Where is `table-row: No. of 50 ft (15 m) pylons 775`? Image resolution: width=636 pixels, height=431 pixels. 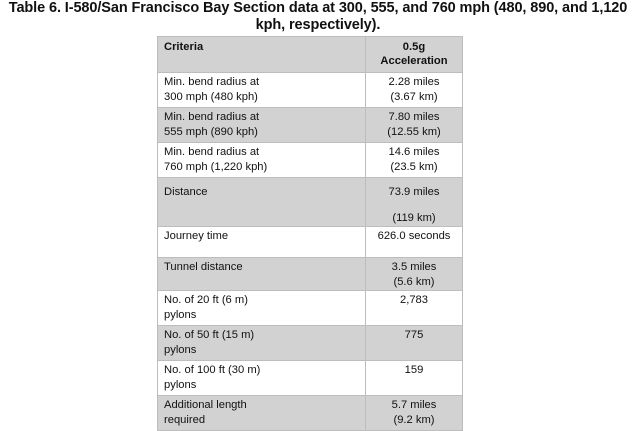 table-row: No. of 50 ft (15 m) pylons 775 is located at coordinates (310, 343).